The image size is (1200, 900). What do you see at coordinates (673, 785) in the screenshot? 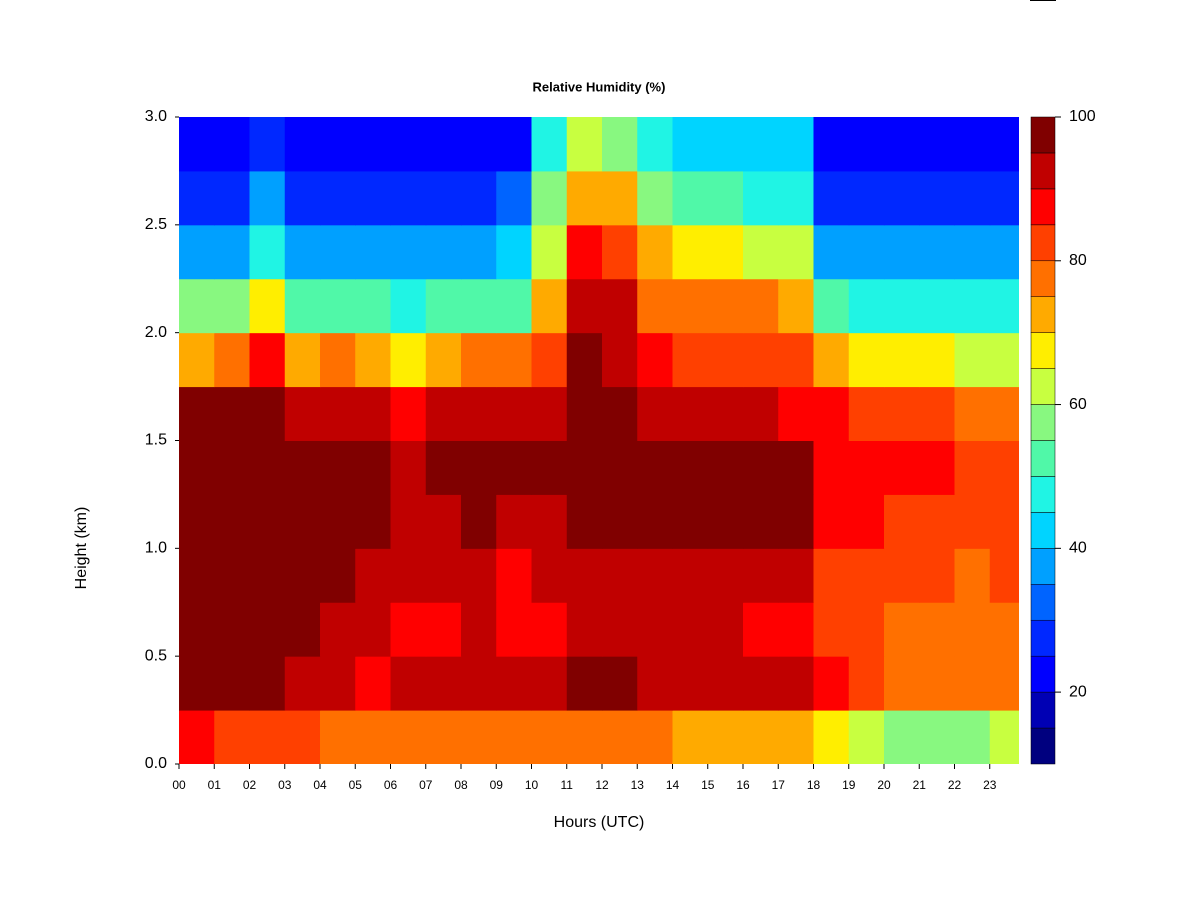
I see `x-tick-label: 14` at bounding box center [673, 785].